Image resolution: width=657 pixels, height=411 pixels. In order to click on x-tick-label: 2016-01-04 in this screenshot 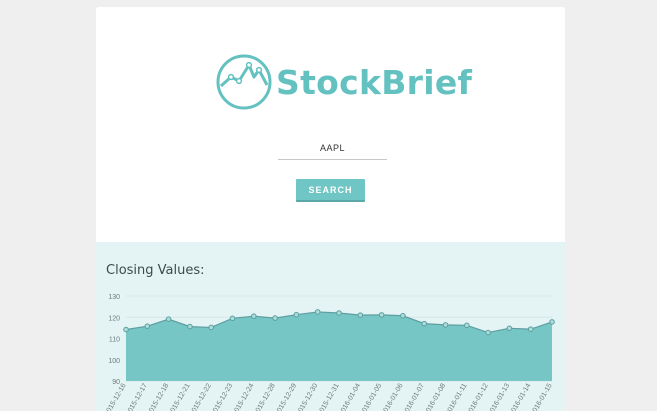, I will do `click(350, 396)`.